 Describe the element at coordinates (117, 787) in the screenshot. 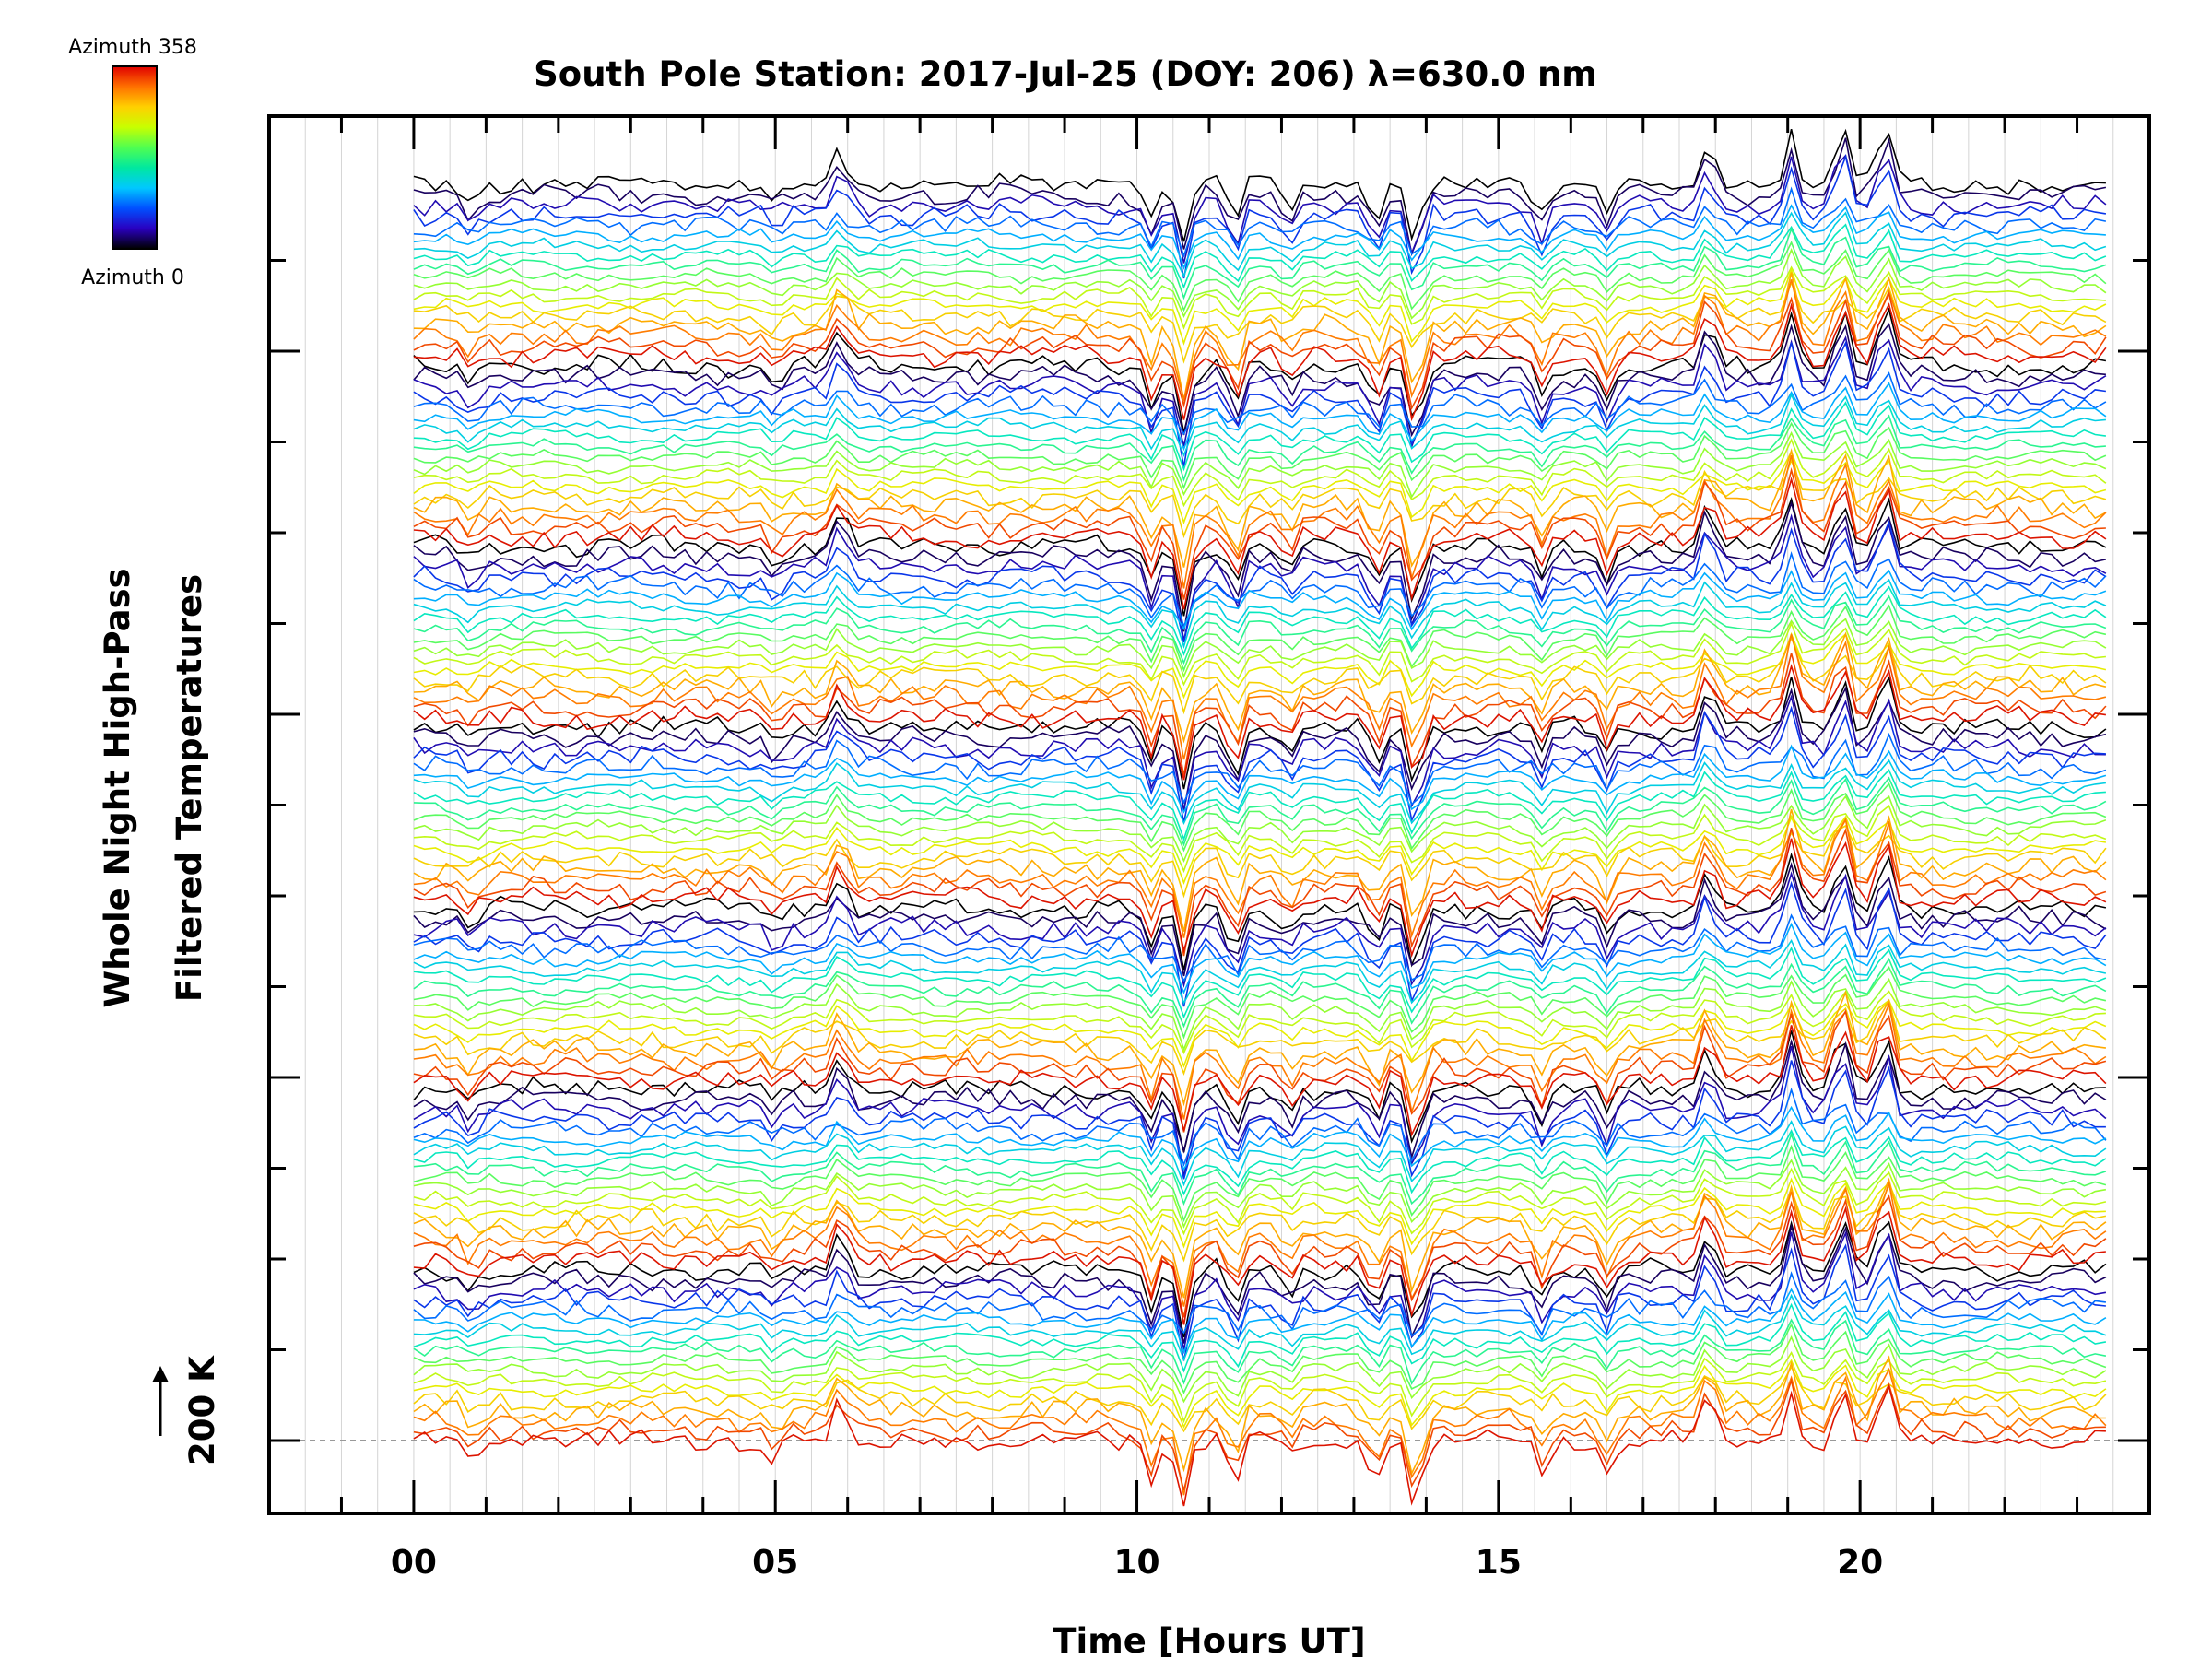

I see `y-axis-label-line1: Whole Night High-Pass` at that location.